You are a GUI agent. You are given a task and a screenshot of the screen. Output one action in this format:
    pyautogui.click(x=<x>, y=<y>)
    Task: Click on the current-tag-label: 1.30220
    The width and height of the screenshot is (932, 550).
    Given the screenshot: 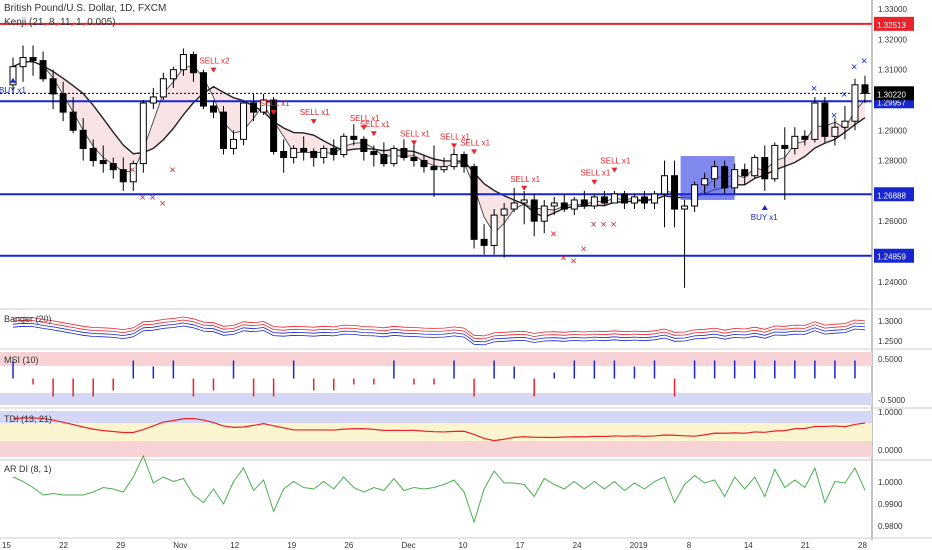 What is the action you would take?
    pyautogui.click(x=891, y=94)
    